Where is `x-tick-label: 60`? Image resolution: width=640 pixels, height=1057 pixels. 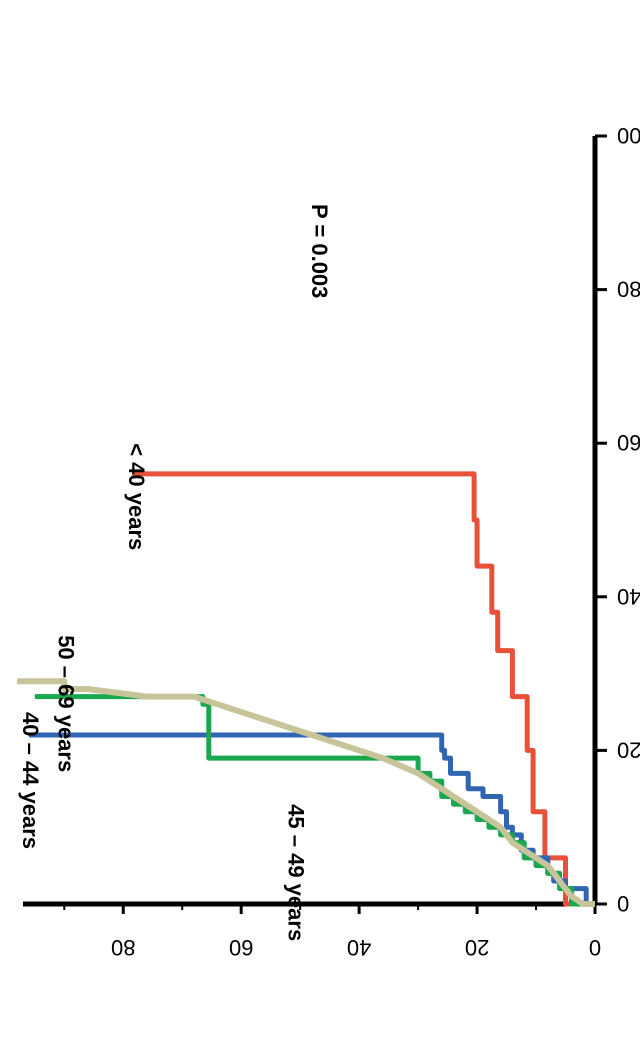
x-tick-label: 60 is located at coordinates (241, 947).